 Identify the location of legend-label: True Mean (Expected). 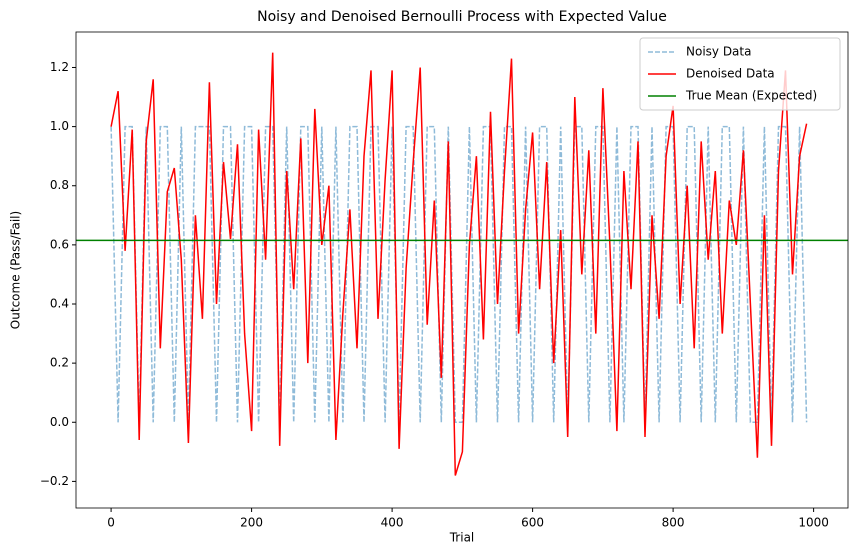
(751, 96).